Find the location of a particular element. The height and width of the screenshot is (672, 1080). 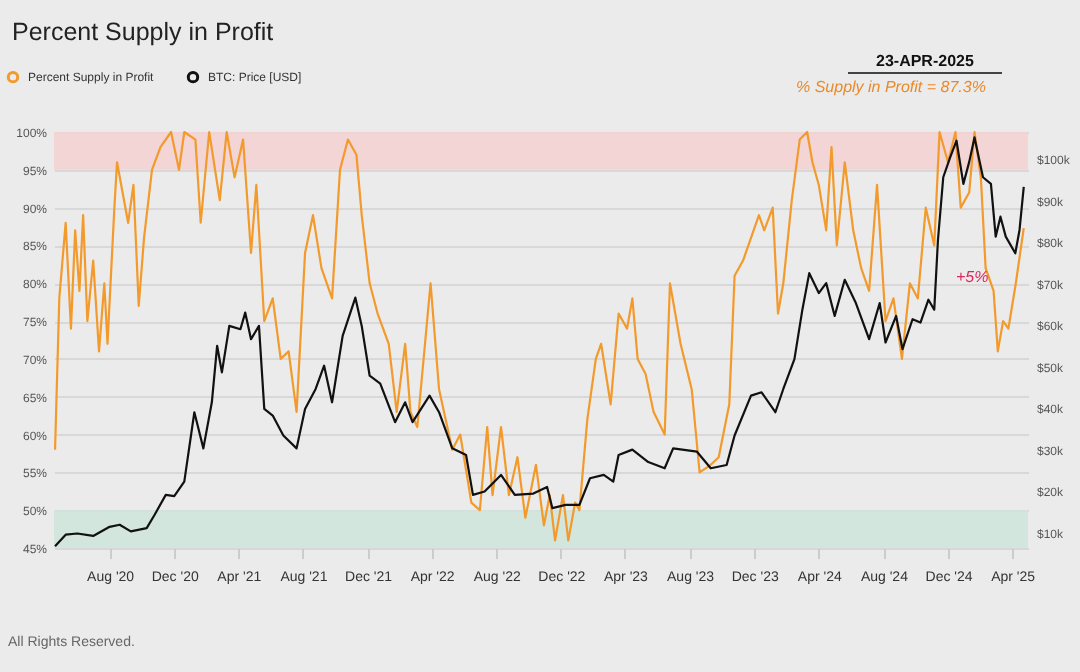

chart-title: Percent Supply in Profit is located at coordinates (143, 32).